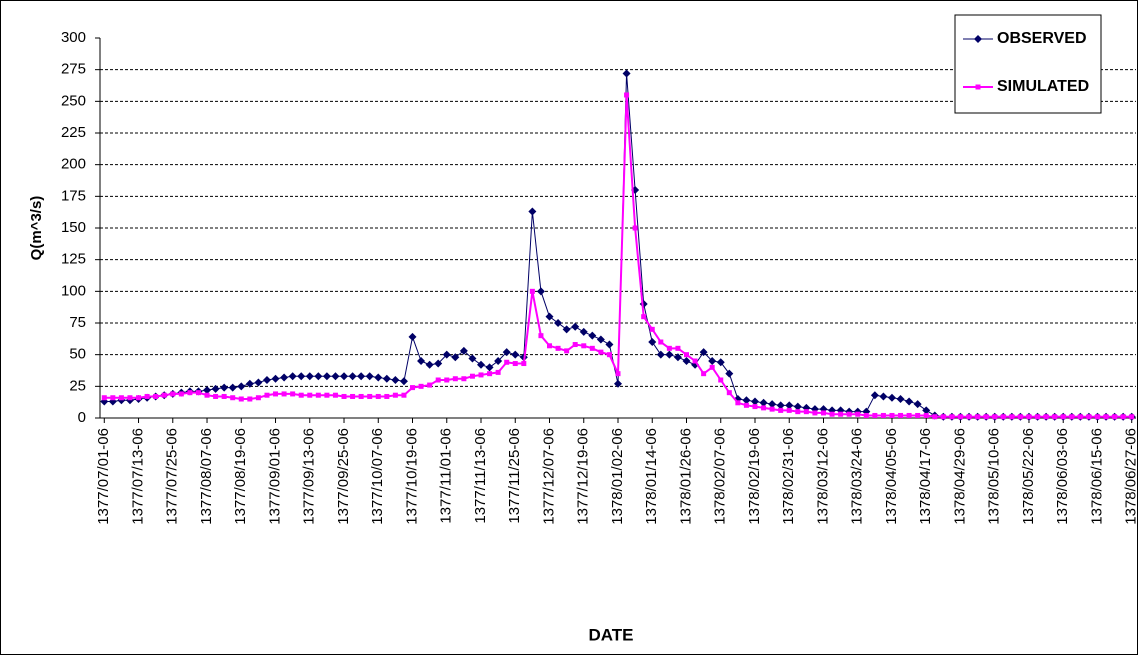  What do you see at coordinates (274, 476) in the screenshot?
I see `x-tick-label: 1377/09/01-06` at bounding box center [274, 476].